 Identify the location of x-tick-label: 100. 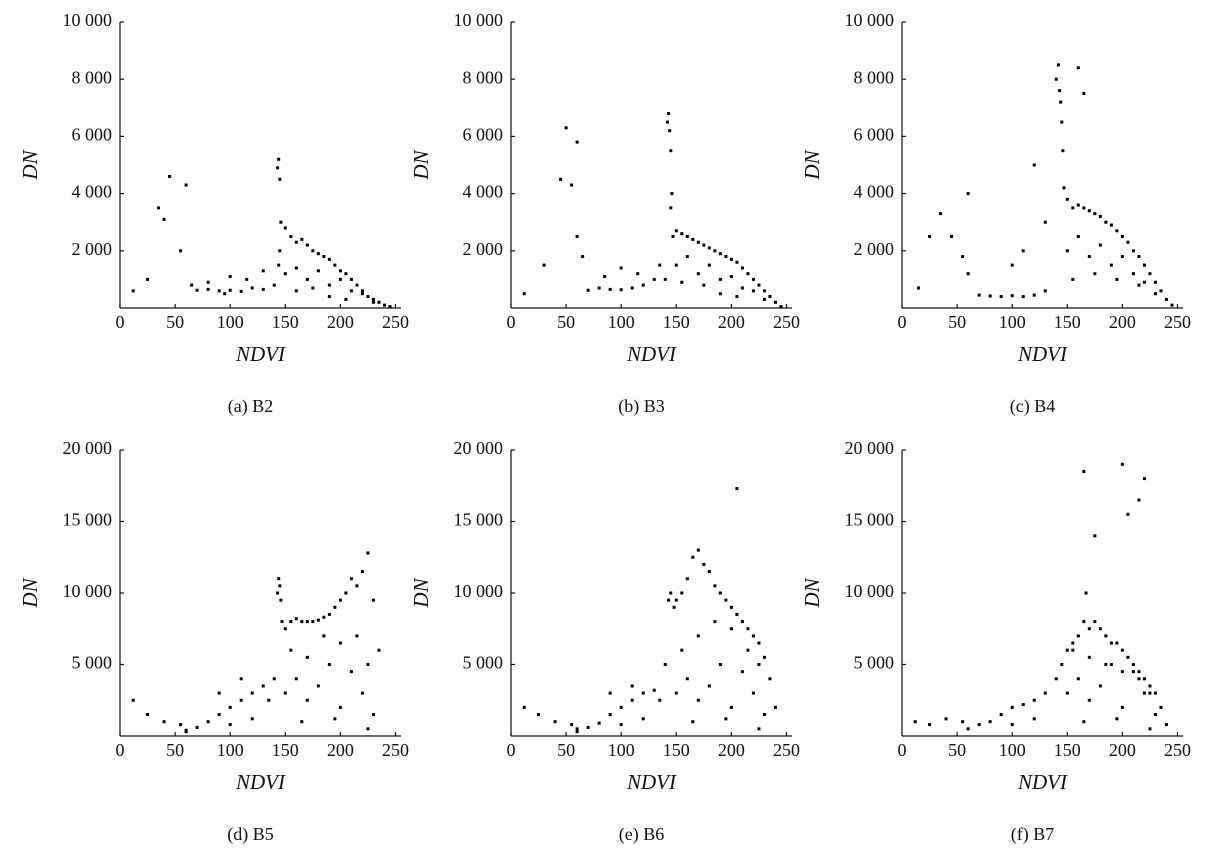
(230, 750).